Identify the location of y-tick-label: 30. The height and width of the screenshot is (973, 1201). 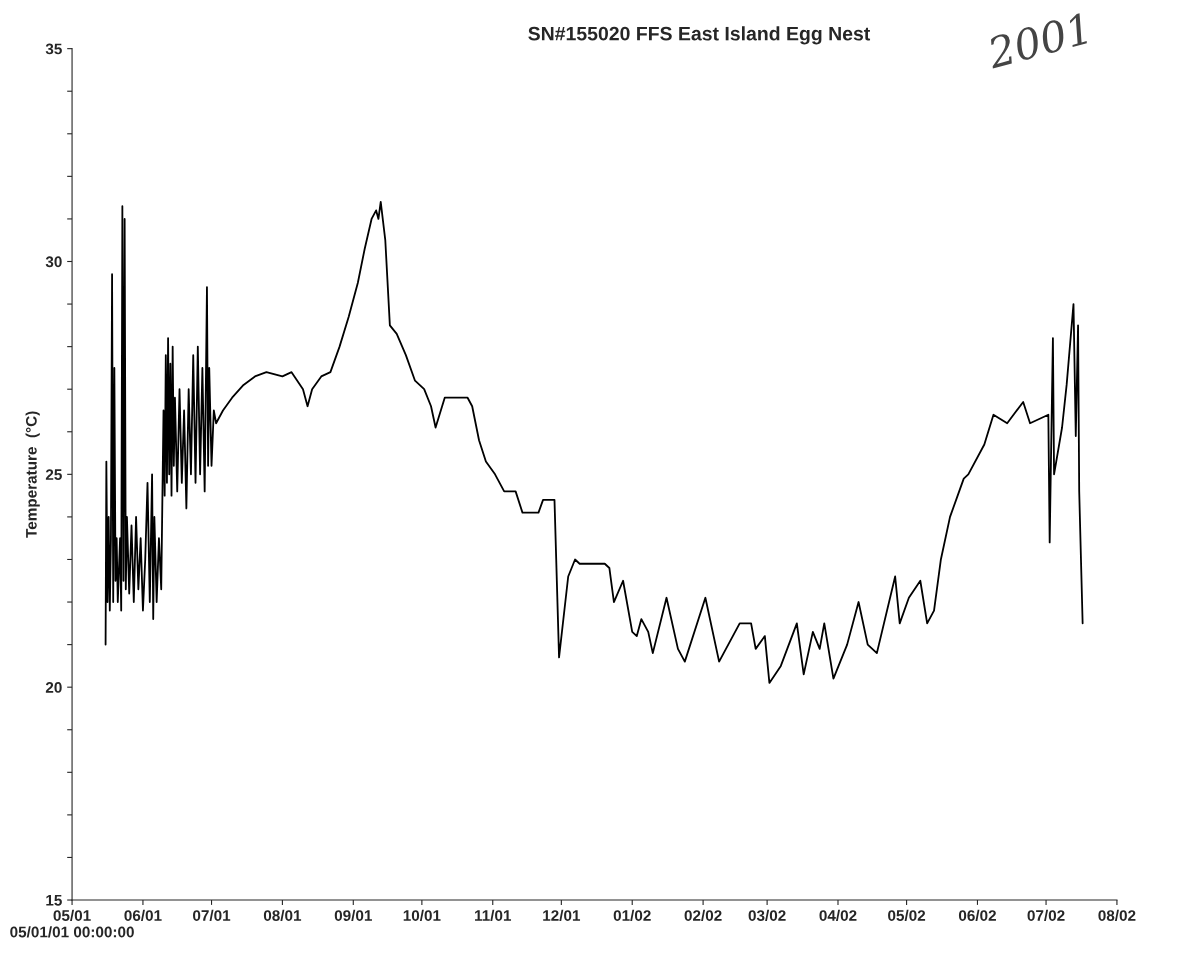
(53, 262).